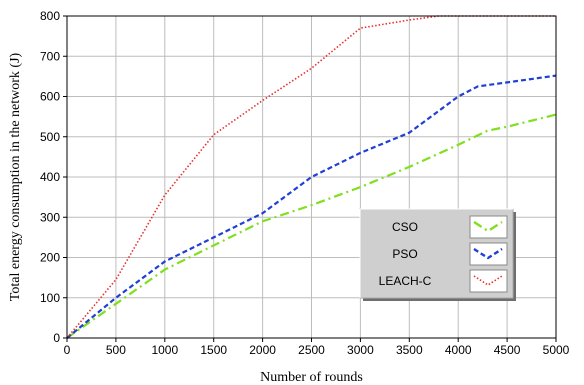 The width and height of the screenshot is (584, 385). Describe the element at coordinates (50, 97) in the screenshot. I see `y-tick-label: 600` at that location.